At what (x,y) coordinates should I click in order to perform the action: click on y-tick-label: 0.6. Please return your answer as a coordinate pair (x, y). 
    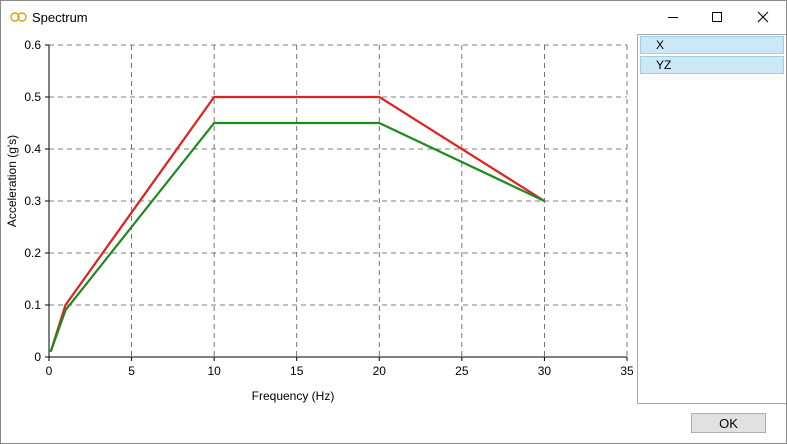
    Looking at the image, I should click on (32, 45).